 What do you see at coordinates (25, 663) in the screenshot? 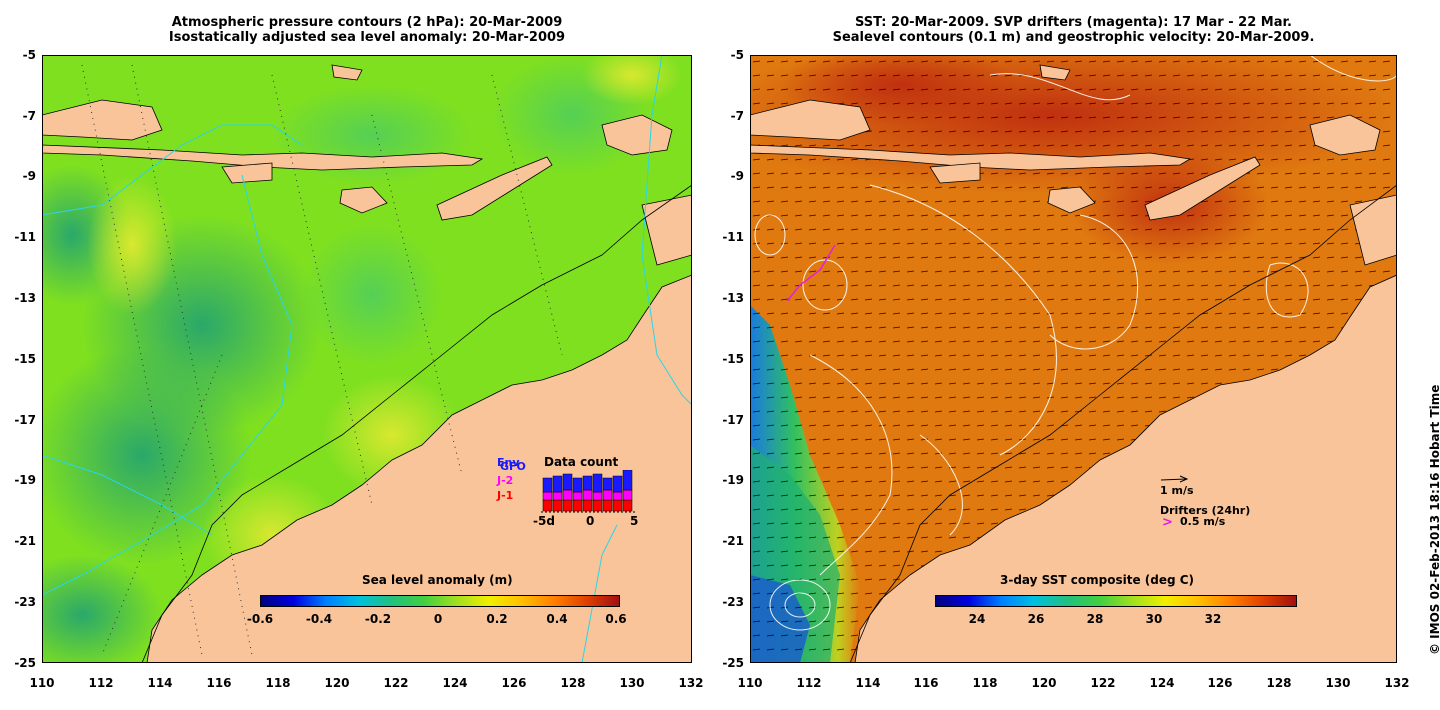
I see `left-y-tick: -25` at bounding box center [25, 663].